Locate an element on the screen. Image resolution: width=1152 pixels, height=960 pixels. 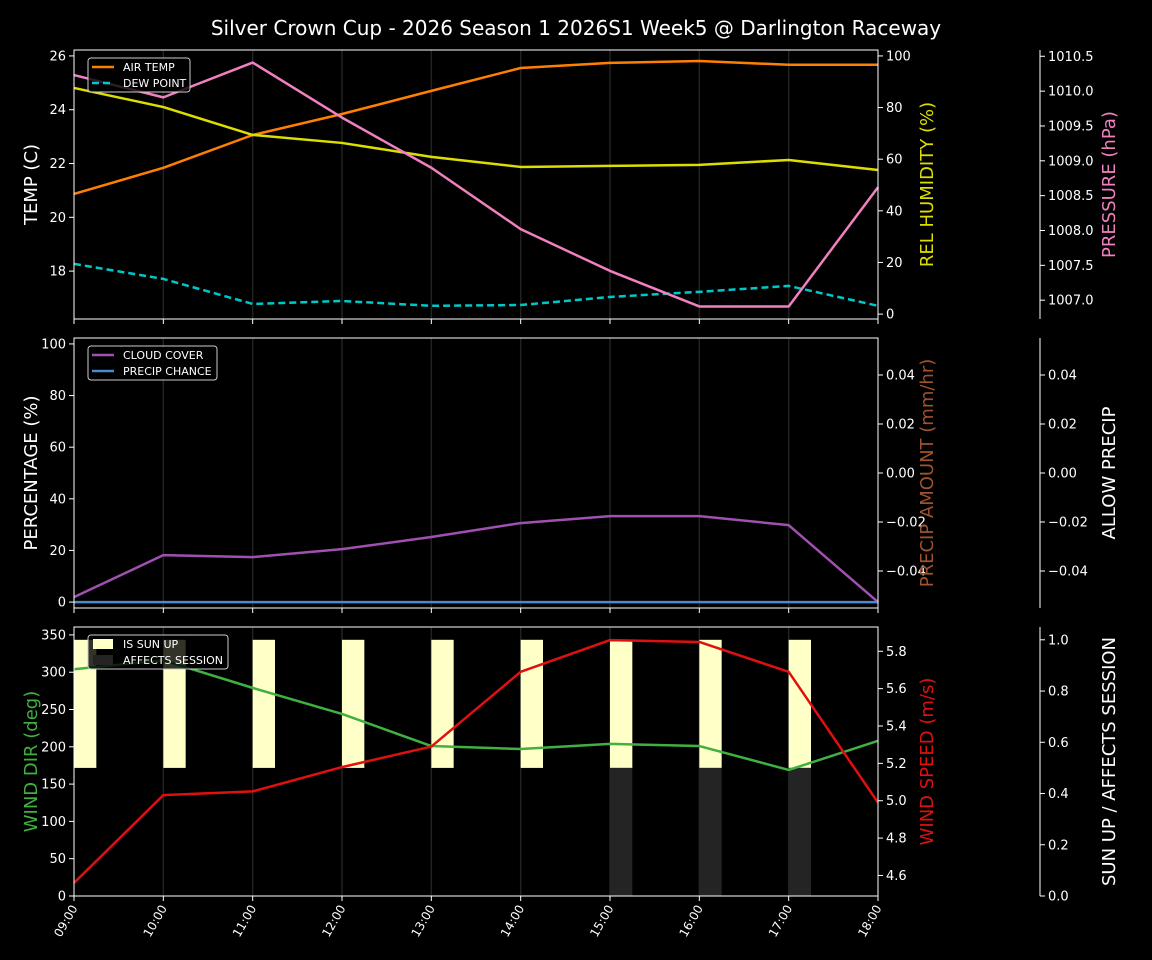
right-tick-label: 5.2 is located at coordinates (896, 764).